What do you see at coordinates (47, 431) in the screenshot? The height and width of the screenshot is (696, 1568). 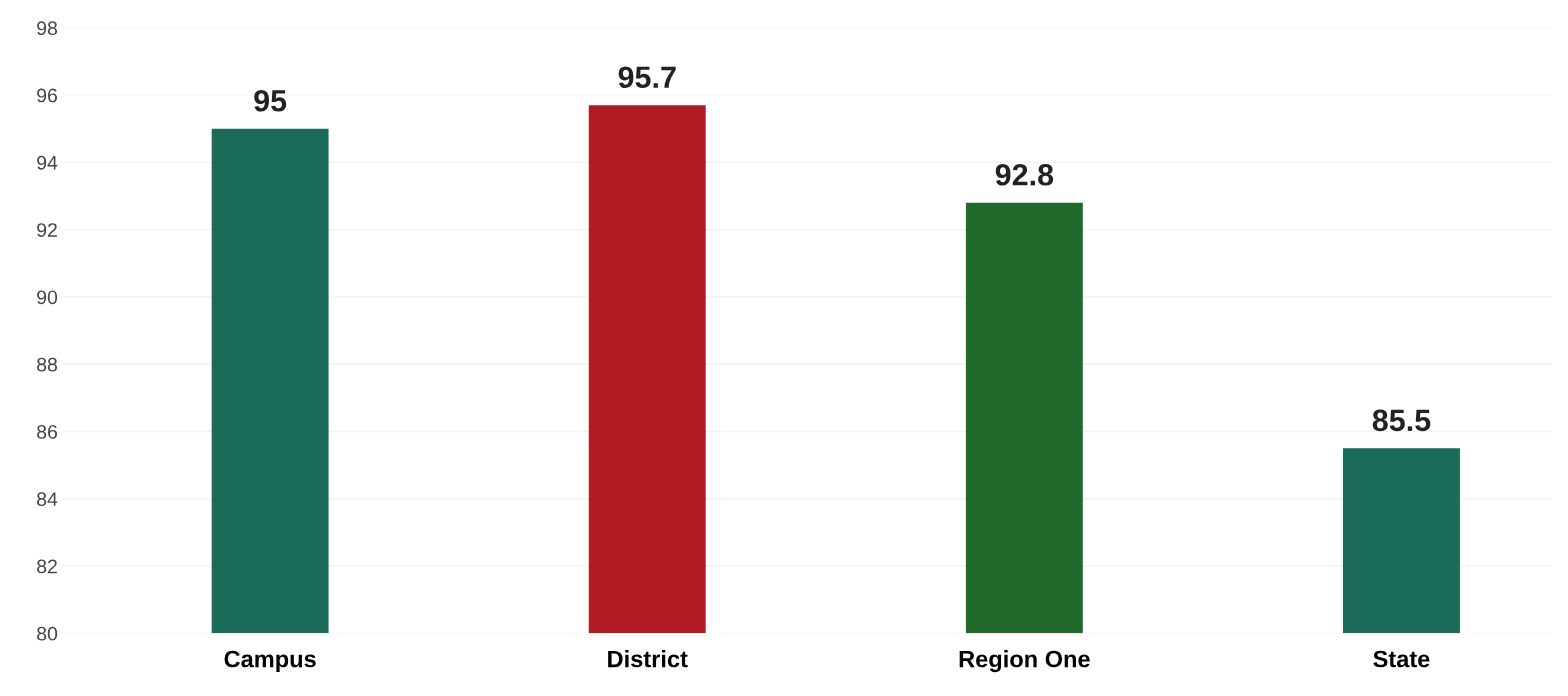 I see `y-tick-label: 86` at bounding box center [47, 431].